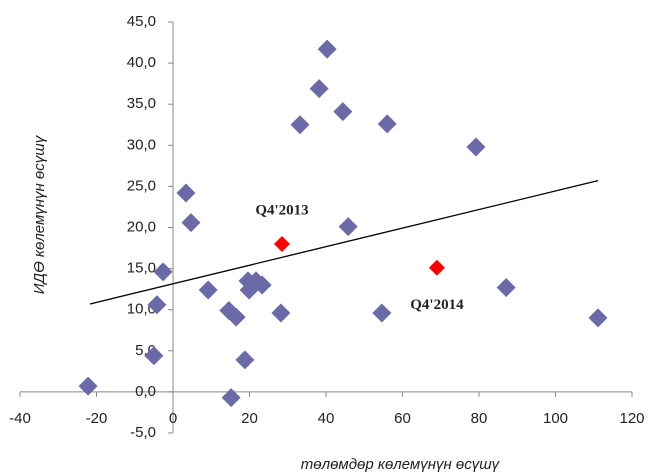  I want to click on y-tick-label: 0,0, so click(145, 391).